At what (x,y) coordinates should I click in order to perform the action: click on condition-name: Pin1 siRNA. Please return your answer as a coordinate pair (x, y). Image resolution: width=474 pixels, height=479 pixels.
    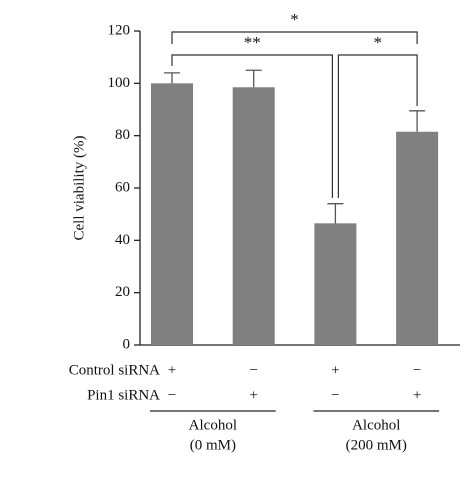
    Looking at the image, I should click on (123, 395).